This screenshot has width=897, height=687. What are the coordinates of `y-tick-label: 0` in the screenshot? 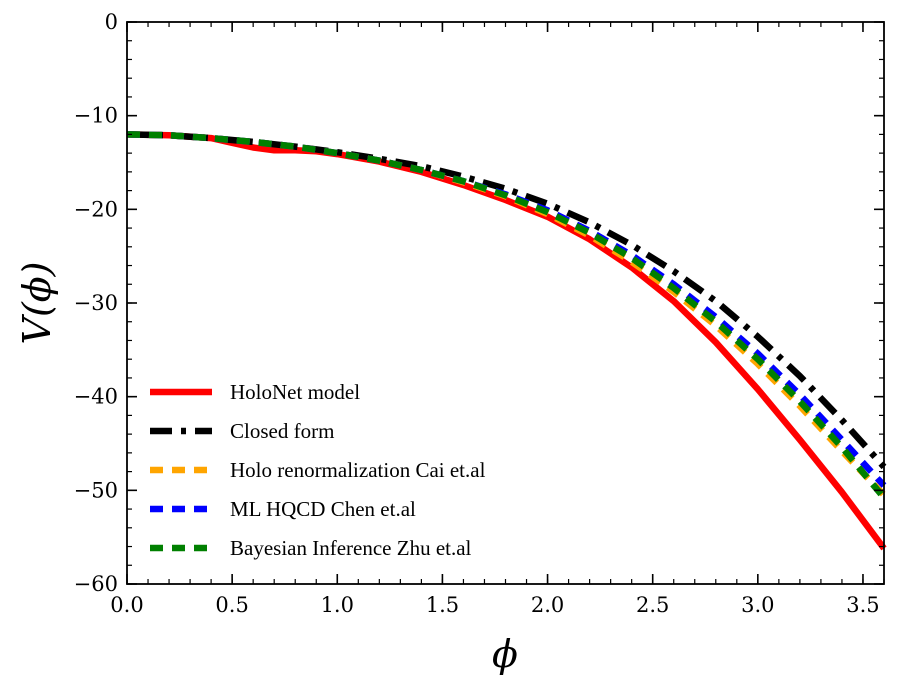 It's located at (111, 22).